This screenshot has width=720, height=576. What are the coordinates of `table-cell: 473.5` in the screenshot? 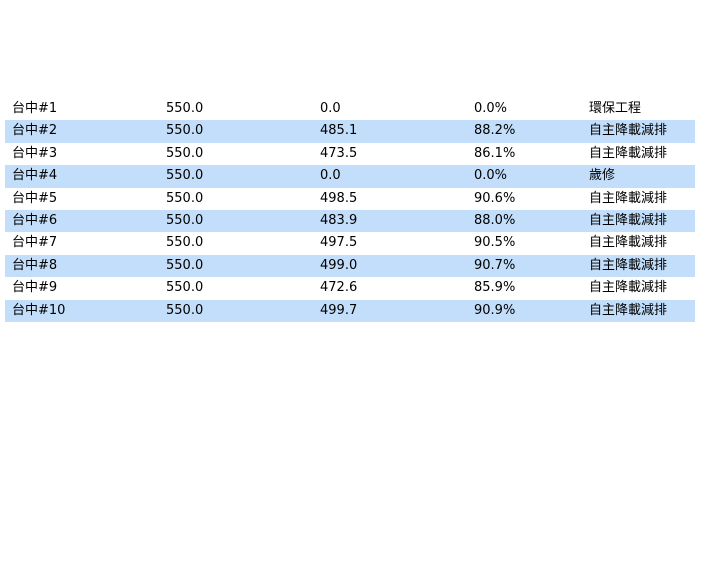 It's located at (339, 153).